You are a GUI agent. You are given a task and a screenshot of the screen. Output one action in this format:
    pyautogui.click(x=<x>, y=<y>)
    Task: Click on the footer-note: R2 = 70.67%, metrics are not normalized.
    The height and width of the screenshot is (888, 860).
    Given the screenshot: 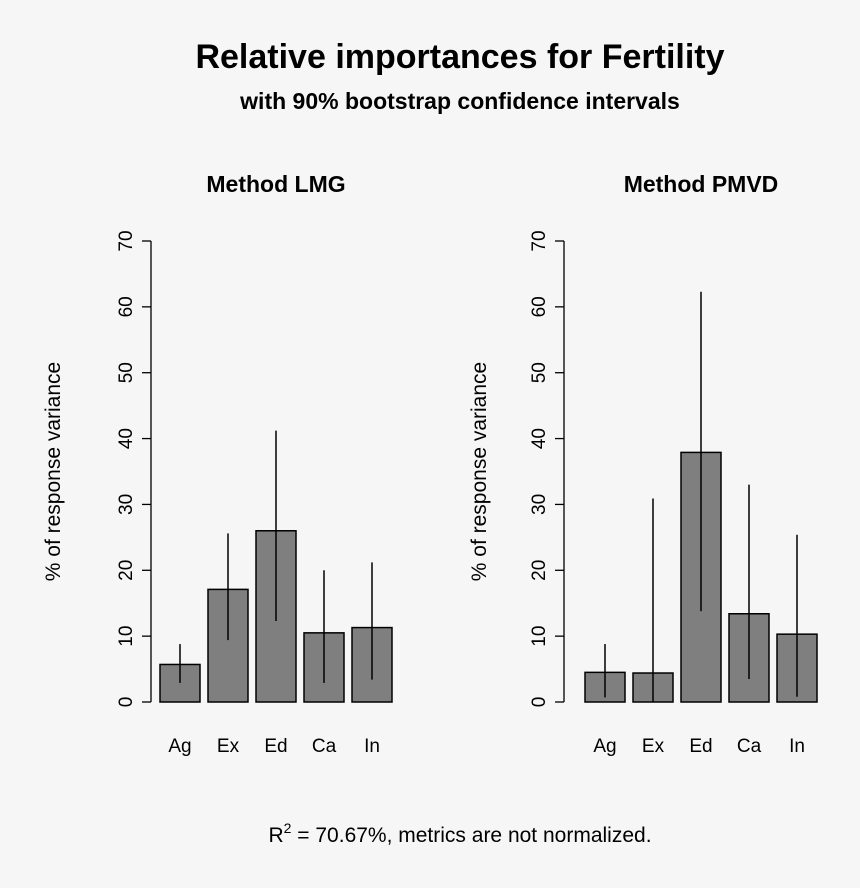 What is the action you would take?
    pyautogui.click(x=459, y=833)
    